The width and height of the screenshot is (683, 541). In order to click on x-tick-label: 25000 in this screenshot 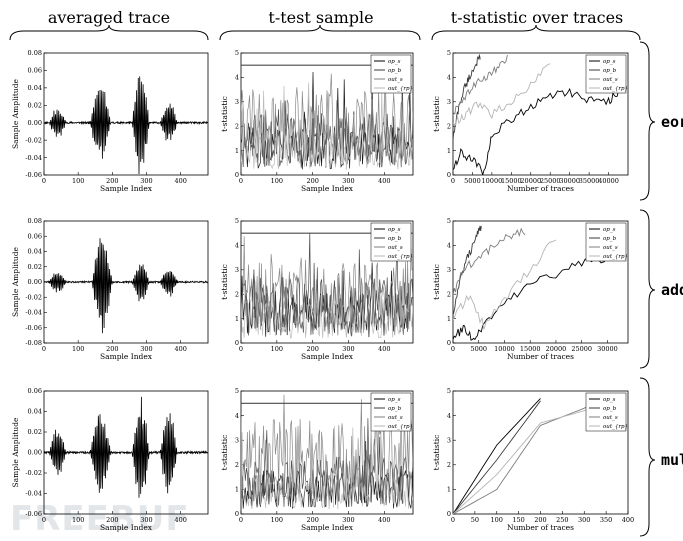, I will do `click(581, 349)`.